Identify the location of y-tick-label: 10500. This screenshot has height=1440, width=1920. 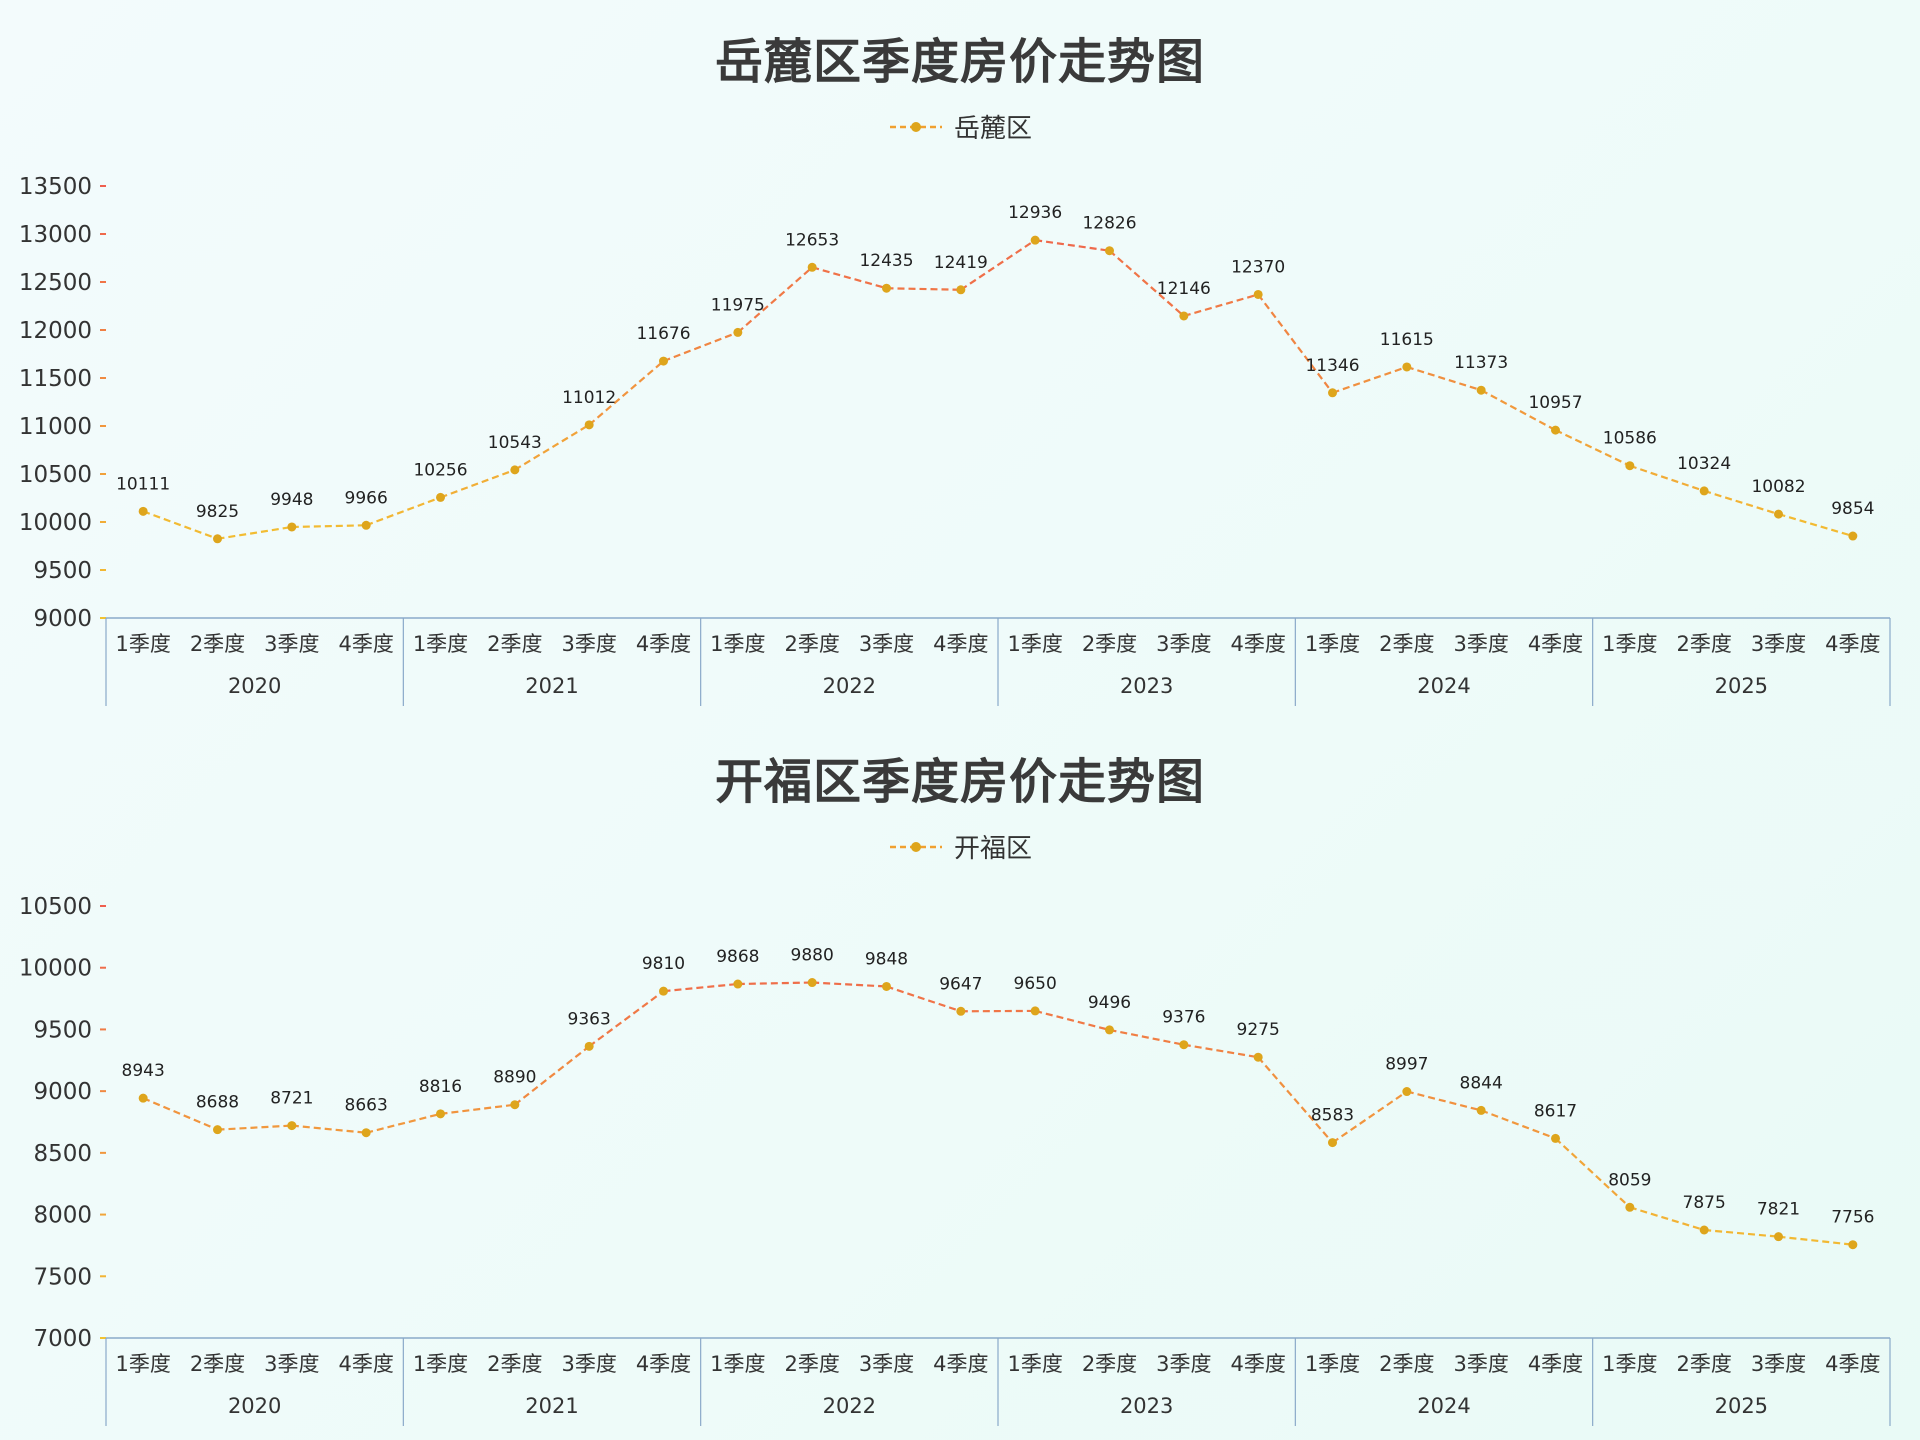
(55, 907).